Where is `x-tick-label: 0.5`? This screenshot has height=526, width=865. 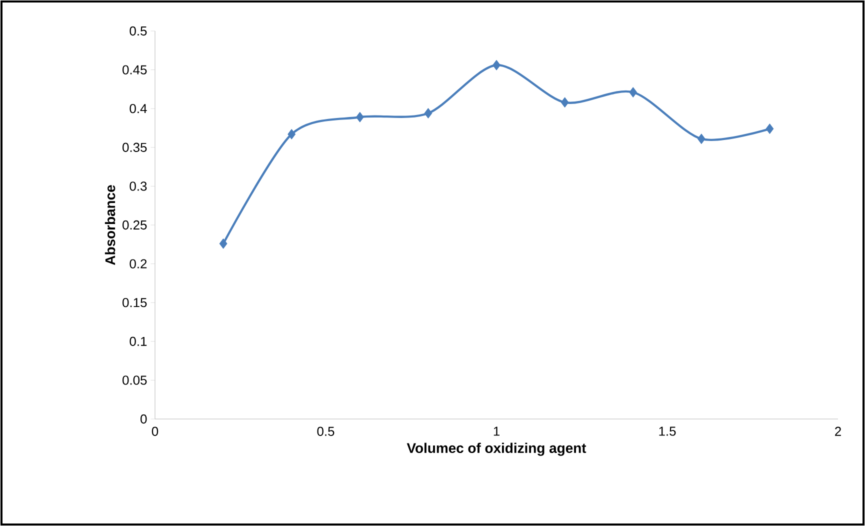
x-tick-label: 0.5 is located at coordinates (325, 431).